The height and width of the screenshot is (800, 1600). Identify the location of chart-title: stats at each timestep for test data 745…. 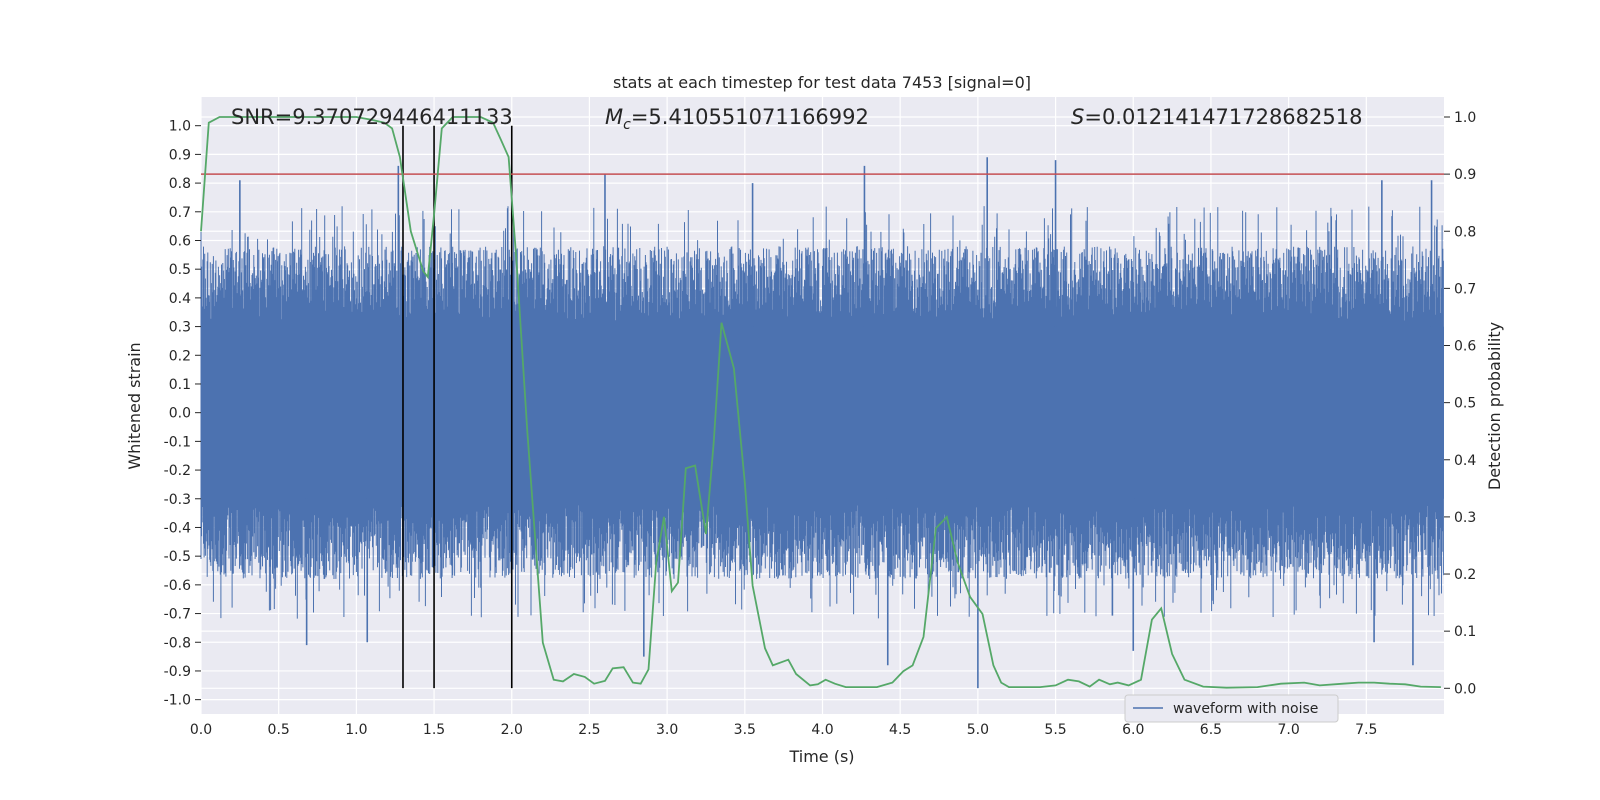
(822, 82).